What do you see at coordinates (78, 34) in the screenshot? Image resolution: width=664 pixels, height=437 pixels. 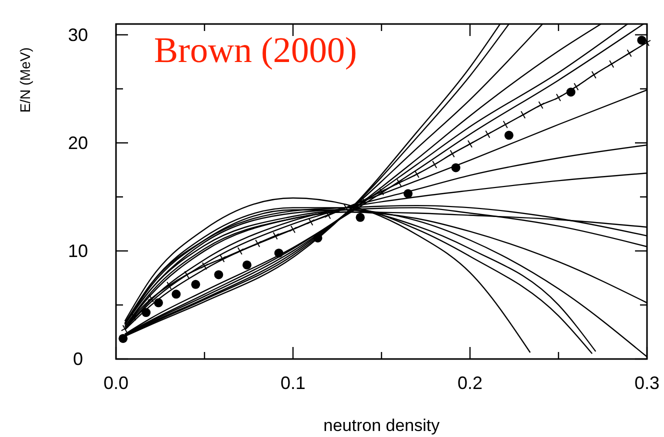 I see `y-tick-label: 30` at bounding box center [78, 34].